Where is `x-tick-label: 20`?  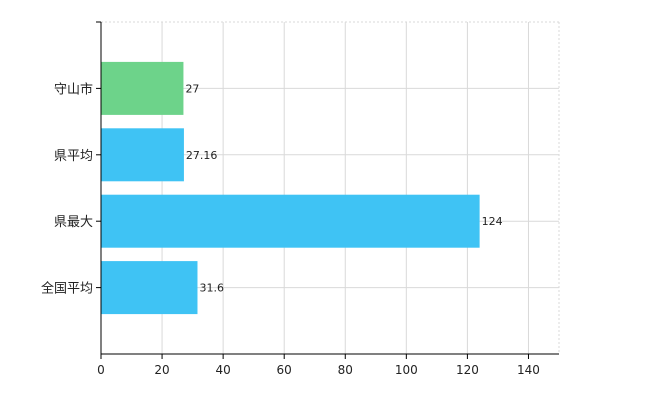
x-tick-label: 20 is located at coordinates (161, 370).